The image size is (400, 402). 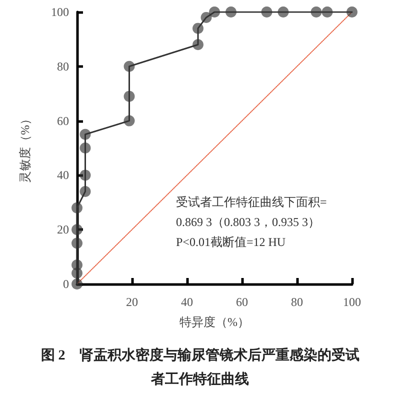 I want to click on y-tick-label: 20, so click(x=63, y=229).